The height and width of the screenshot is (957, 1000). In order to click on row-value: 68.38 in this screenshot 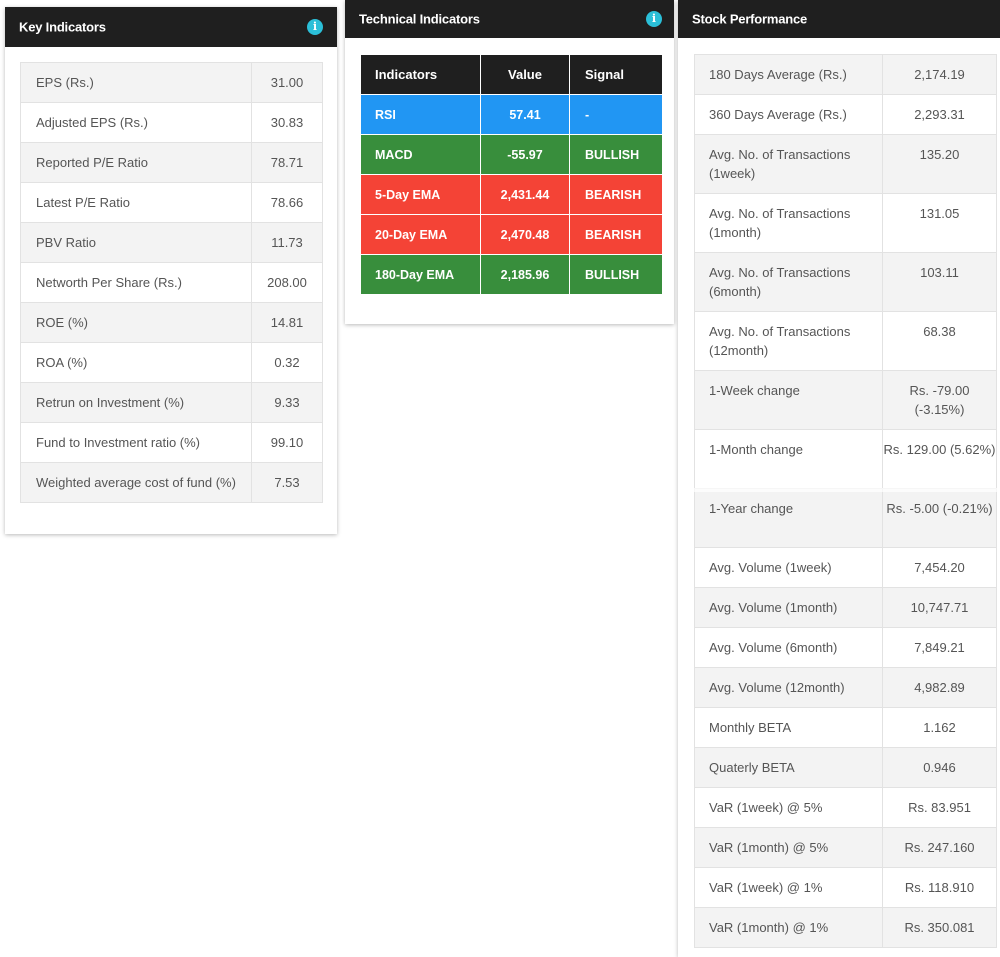, I will do `click(939, 341)`.